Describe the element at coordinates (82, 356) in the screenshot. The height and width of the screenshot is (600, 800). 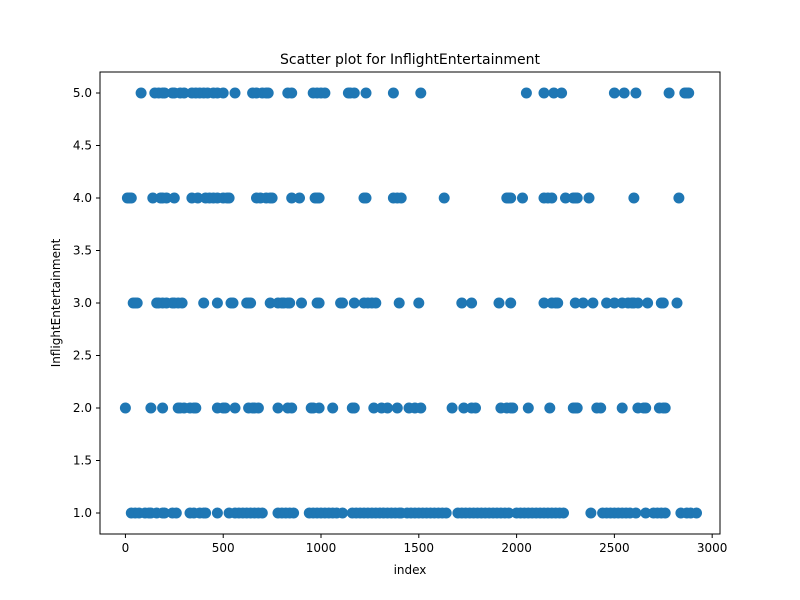
I see `y-tick-label: 2.5` at that location.